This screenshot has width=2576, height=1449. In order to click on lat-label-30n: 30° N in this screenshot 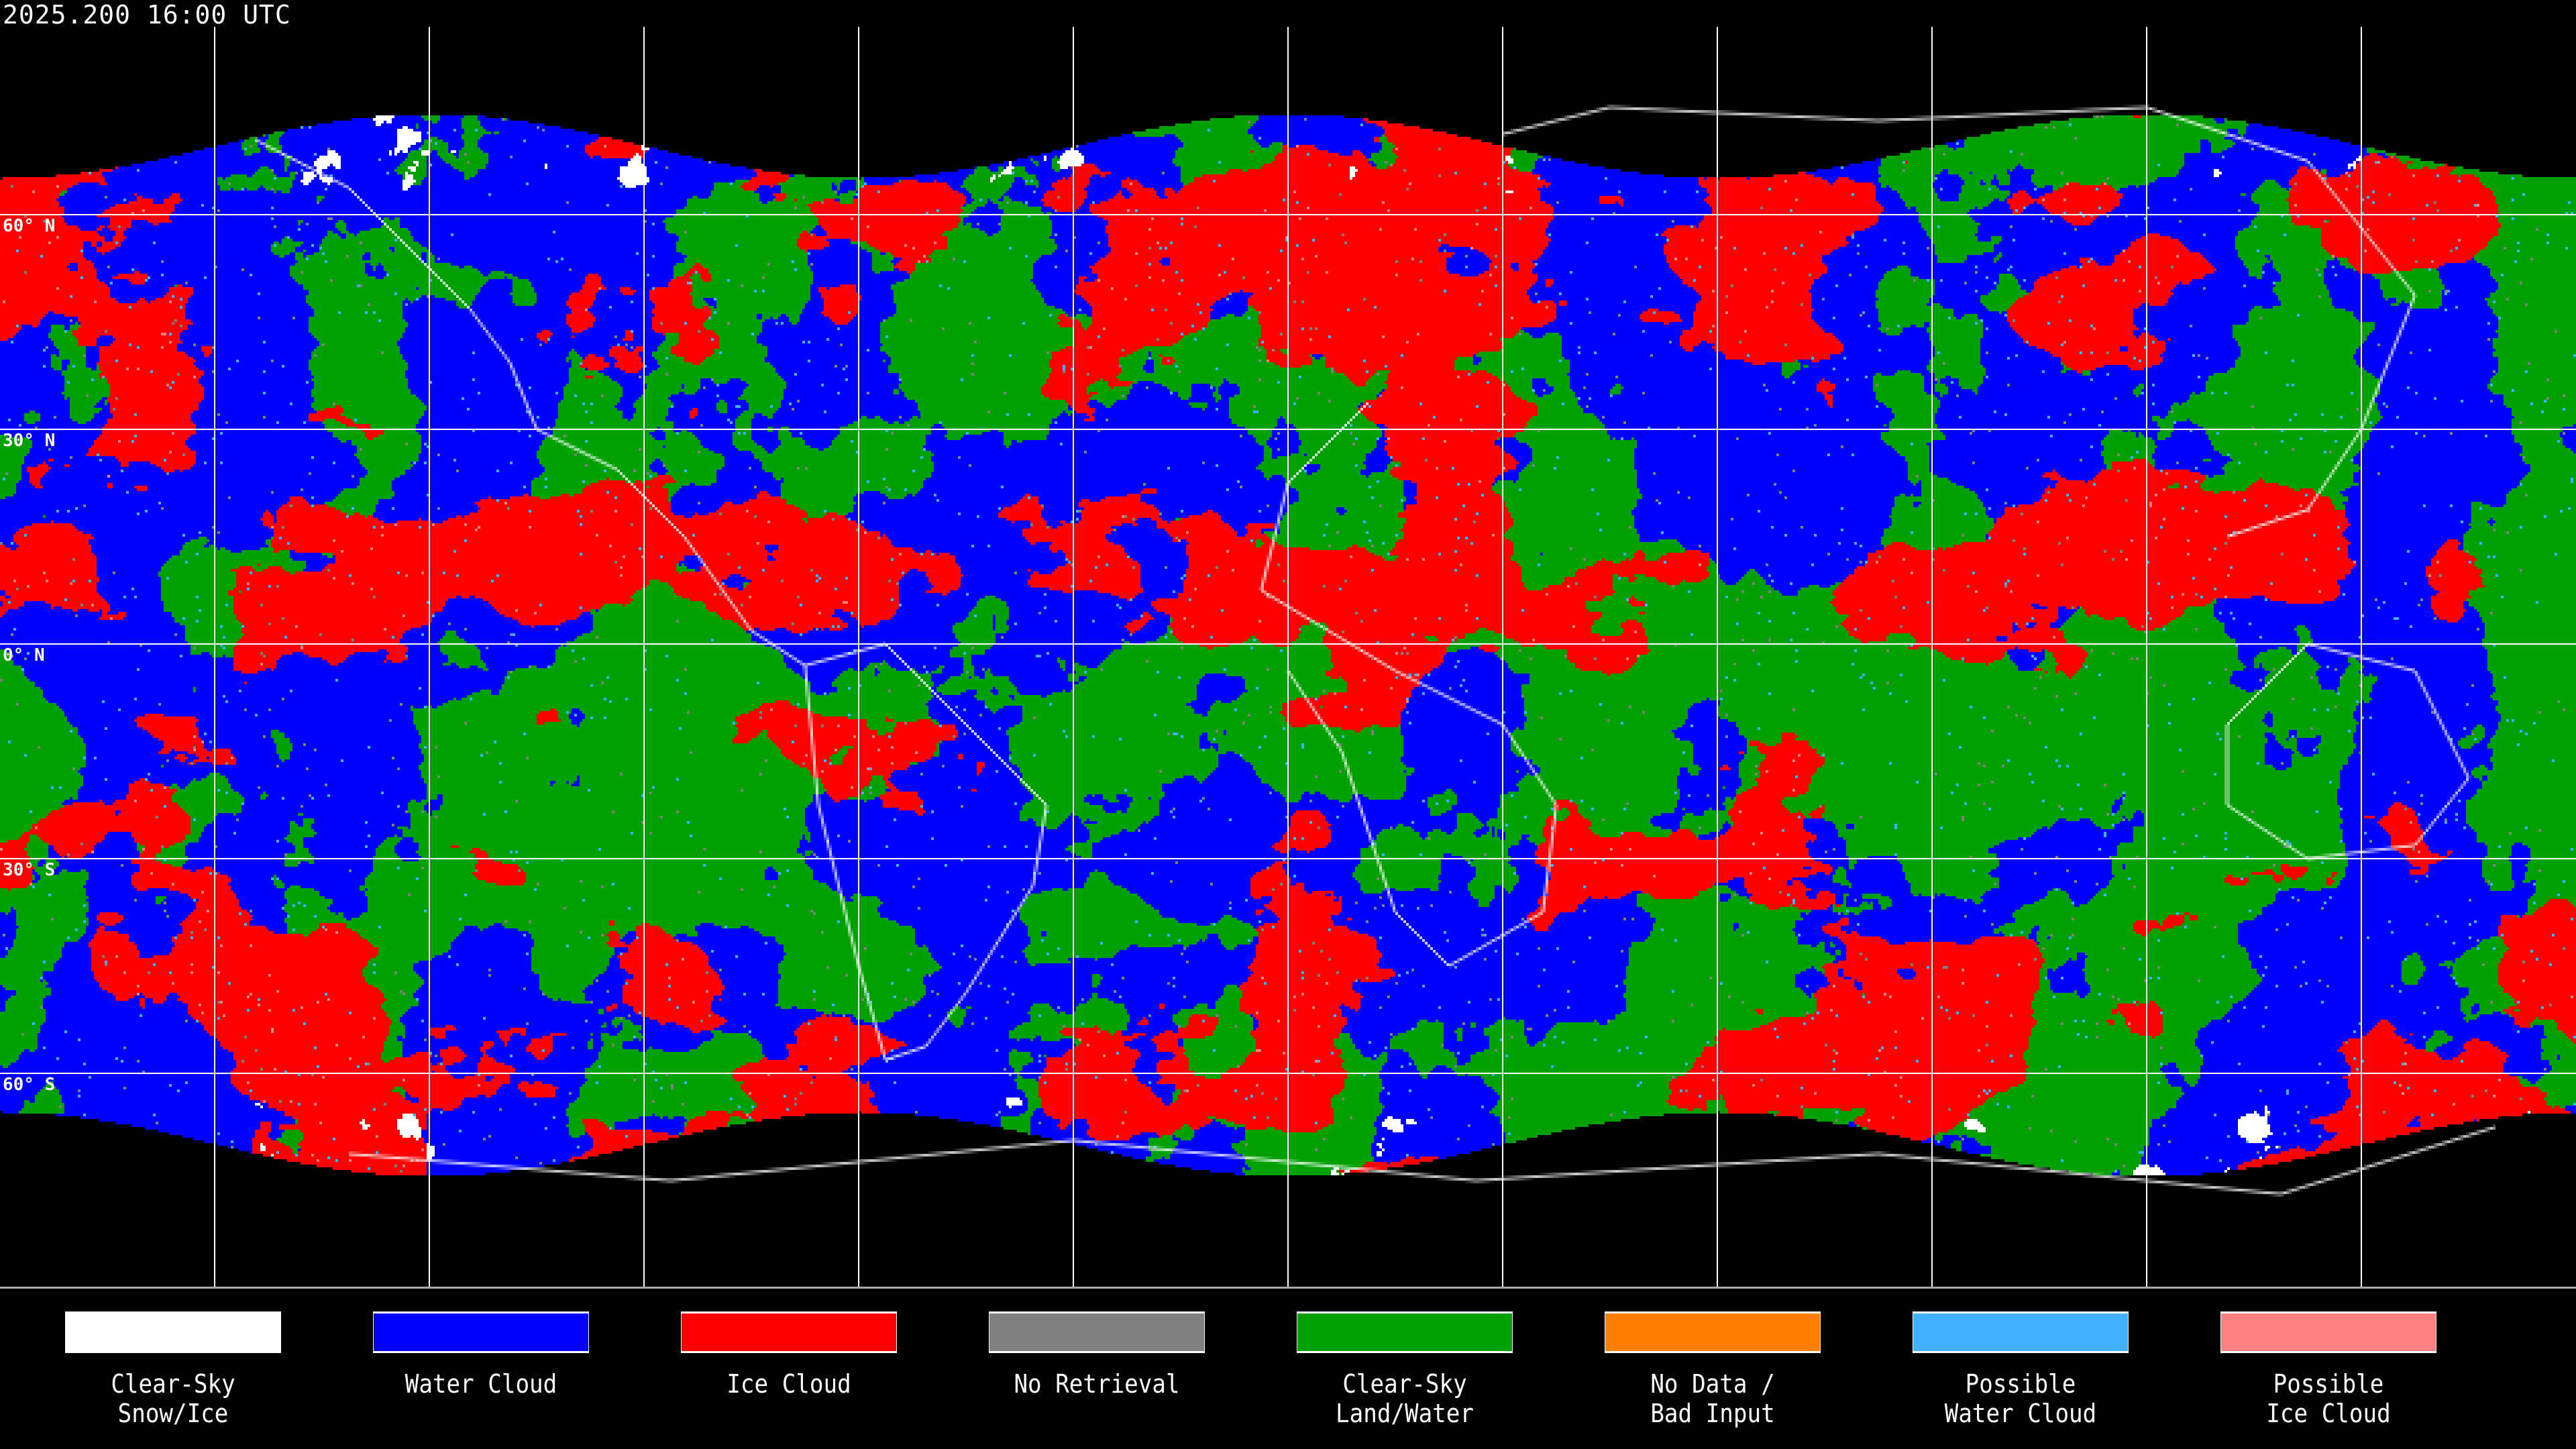, I will do `click(29, 441)`.